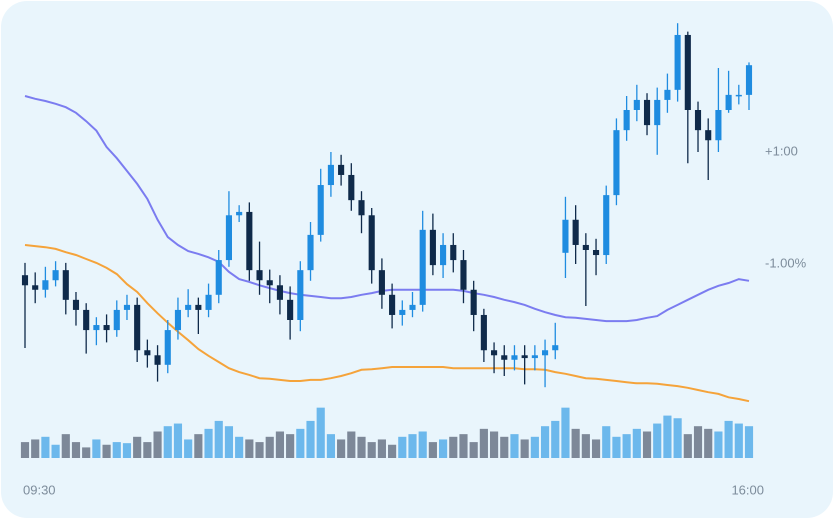 The image size is (834, 519). Describe the element at coordinates (747, 489) in the screenshot. I see `x-tick-label: 16:00` at that location.